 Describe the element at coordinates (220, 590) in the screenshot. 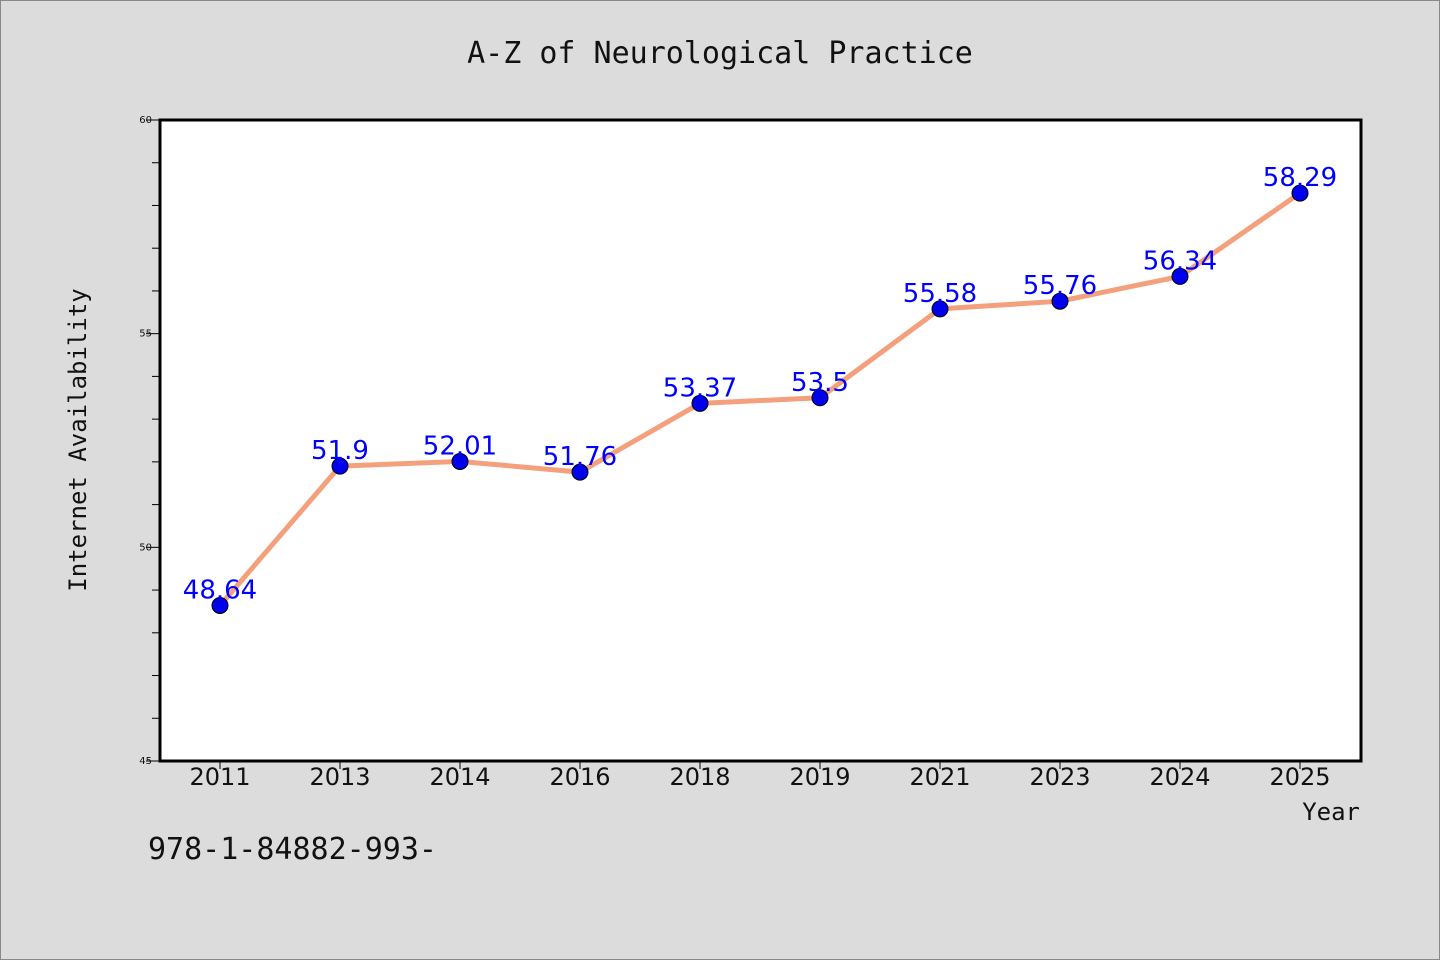

I see `data-label: 48.64` at that location.